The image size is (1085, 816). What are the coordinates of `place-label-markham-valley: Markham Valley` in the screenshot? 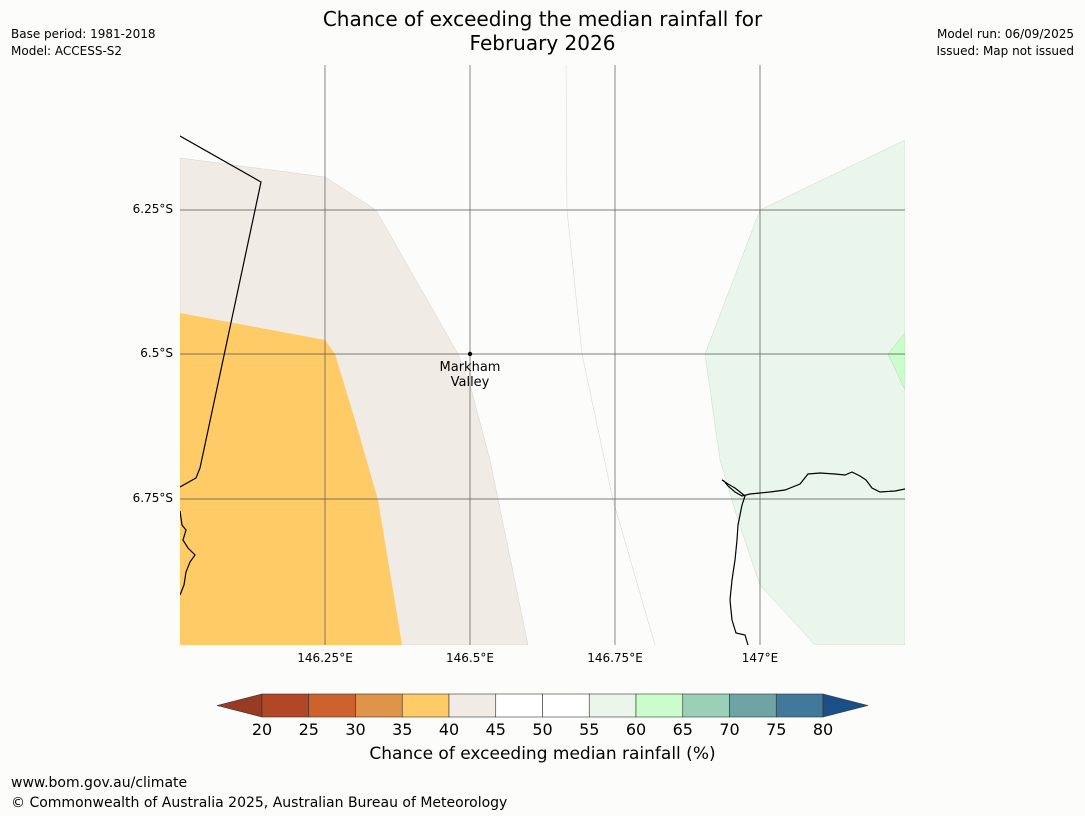 It's located at (470, 375).